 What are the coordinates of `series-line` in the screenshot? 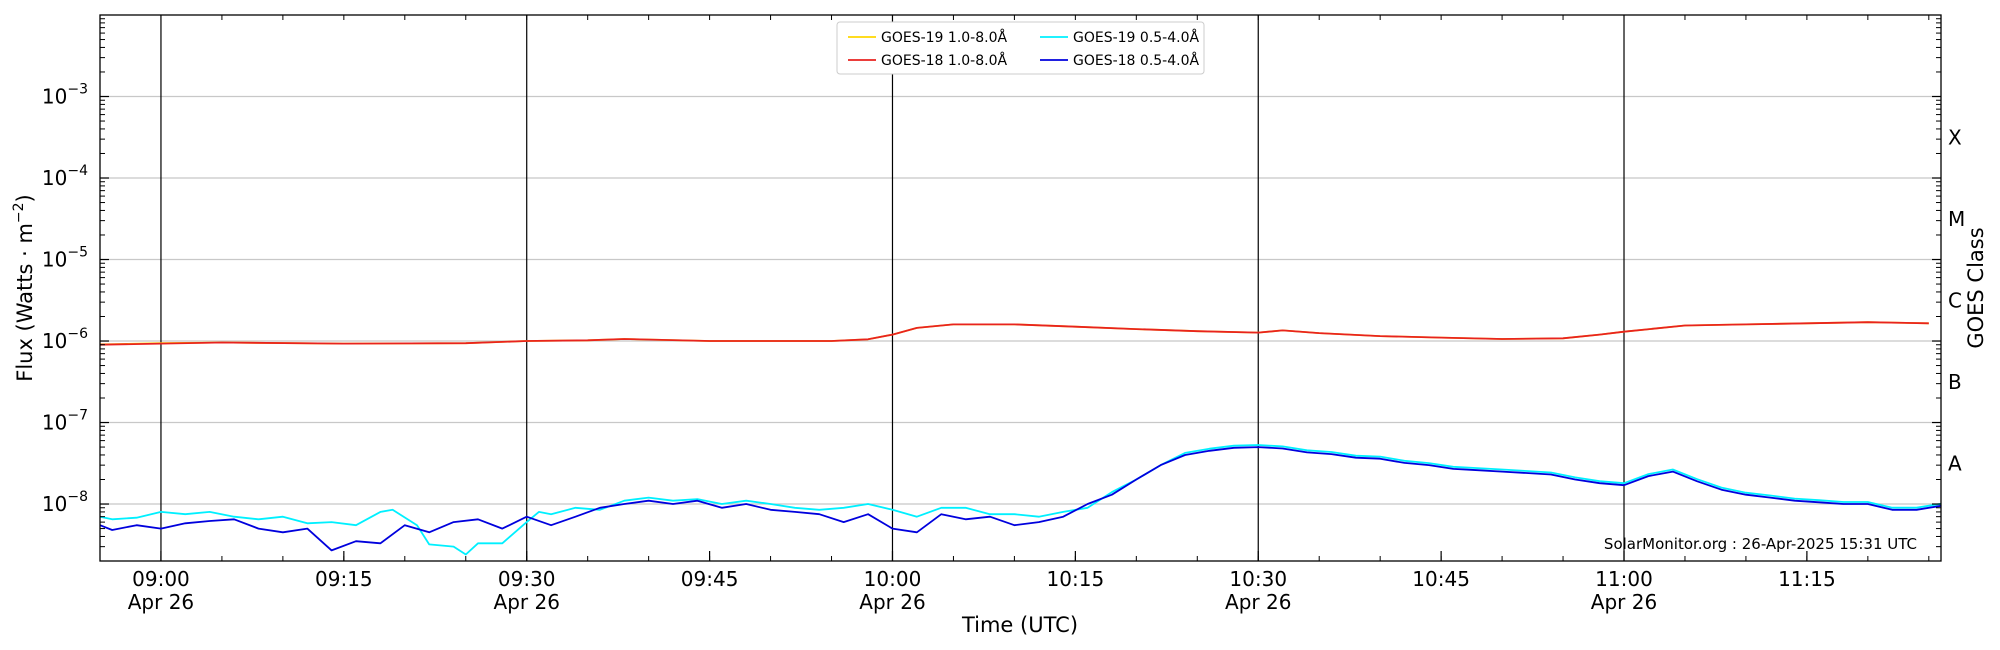 It's located at (1014, 333).